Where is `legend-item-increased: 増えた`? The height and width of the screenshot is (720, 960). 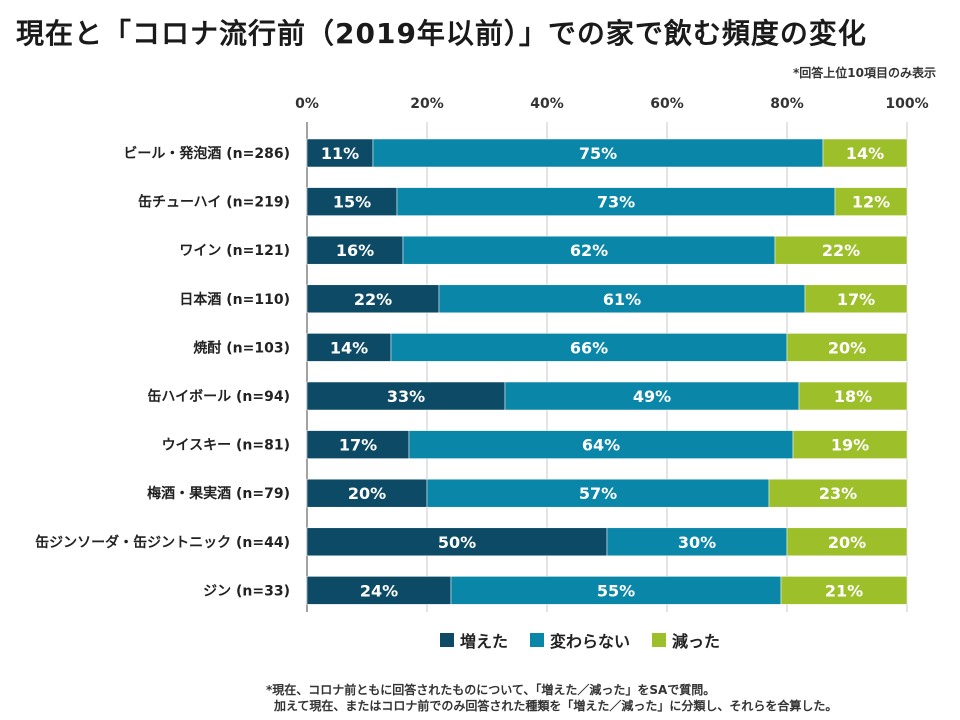 legend-item-increased: 増えた is located at coordinates (474, 640).